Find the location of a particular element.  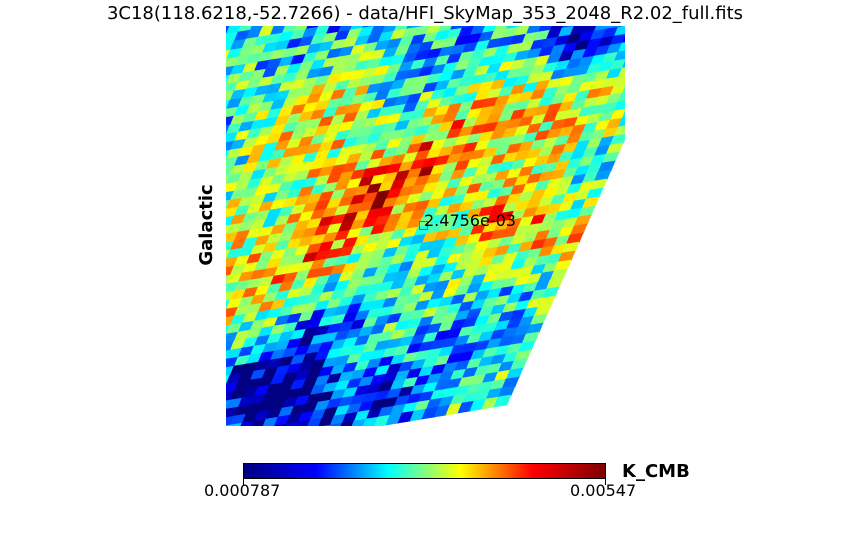

colorbar-min-label: 0.000787 is located at coordinates (242, 490).